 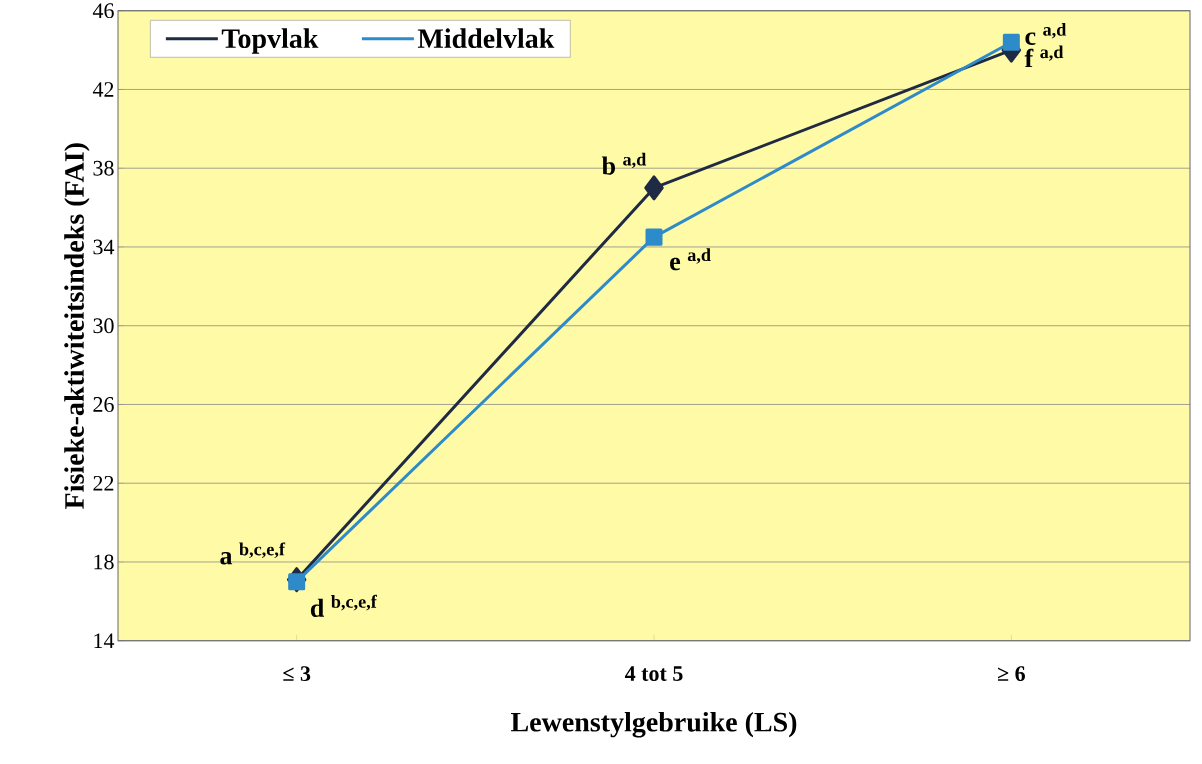 I want to click on y-tick-label: 18, so click(x=104, y=562).